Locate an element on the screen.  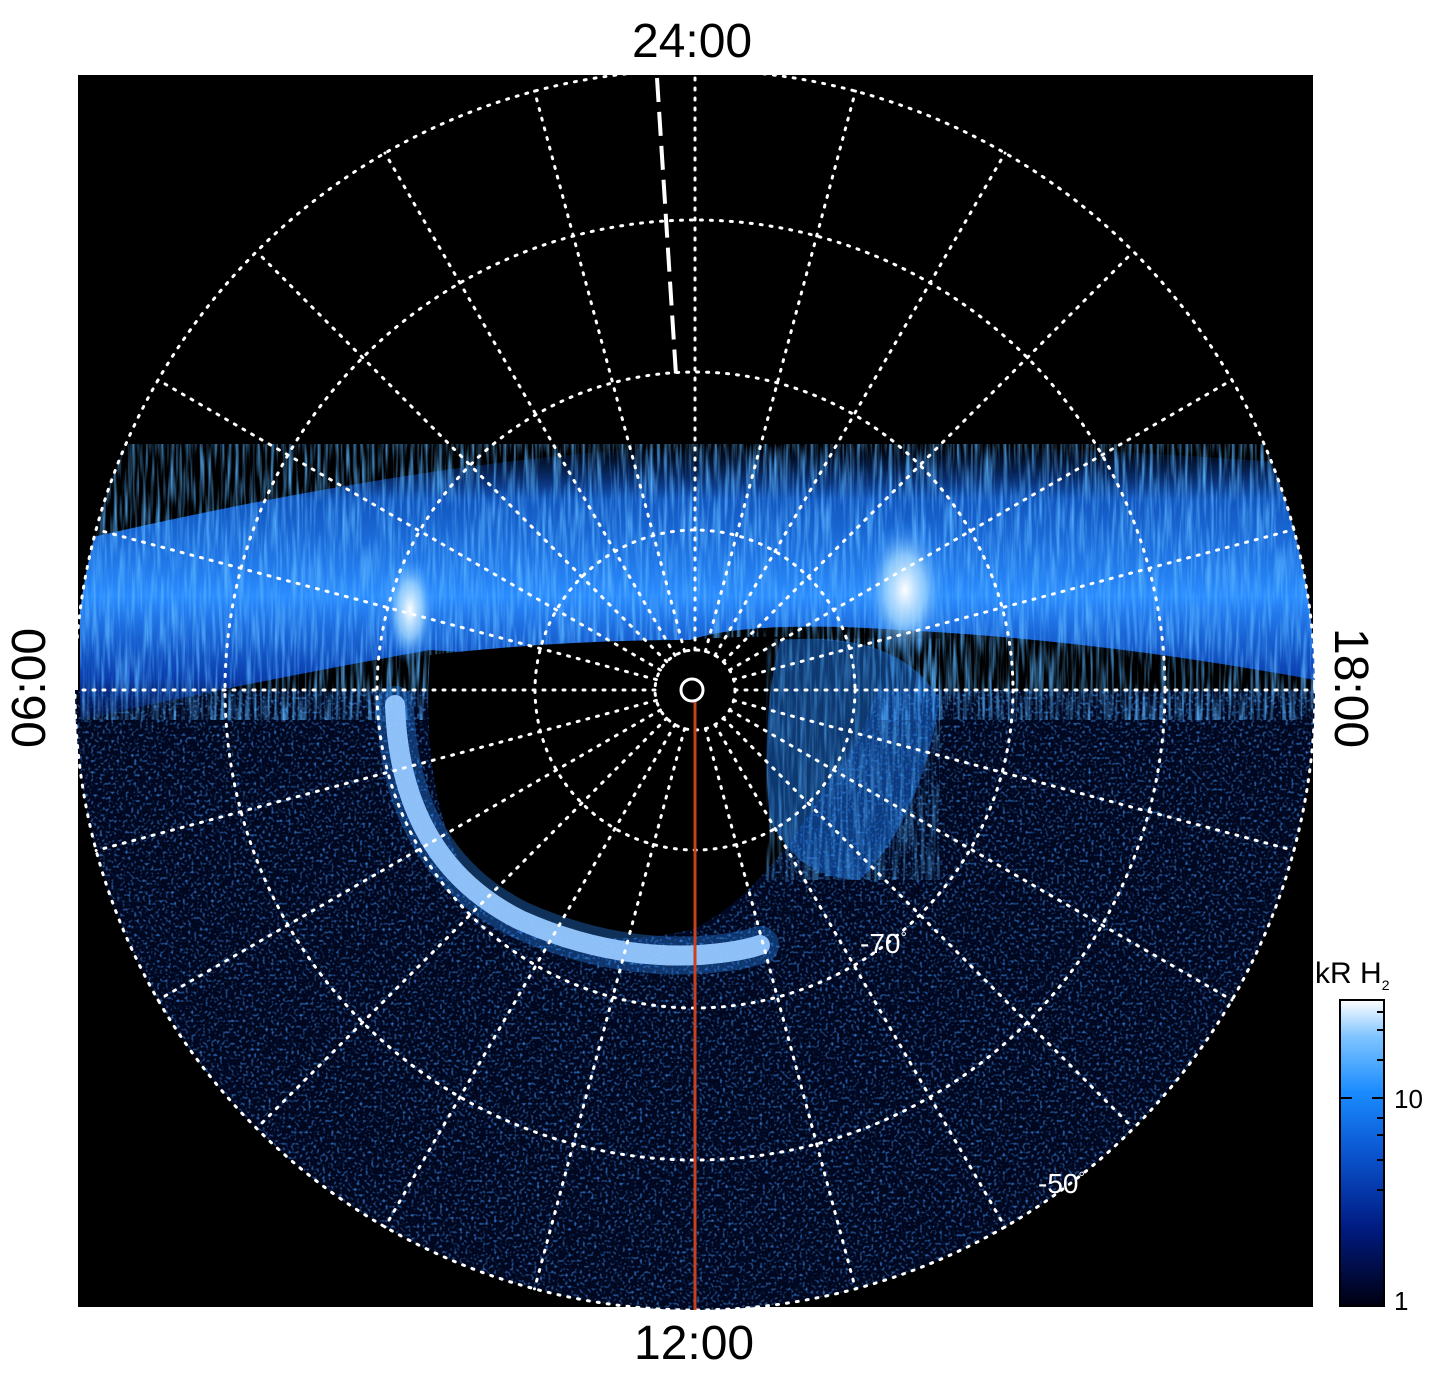
main-oval-arc-glow is located at coordinates (577, 830).